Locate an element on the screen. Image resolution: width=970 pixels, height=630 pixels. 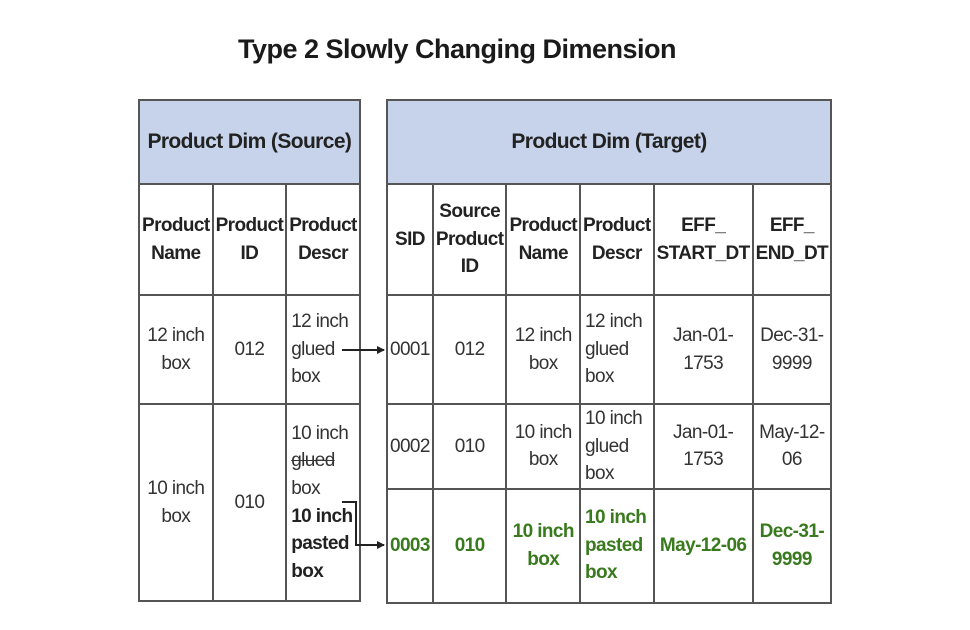
target-cell-descr: 12 inch glued box is located at coordinates (617, 349).